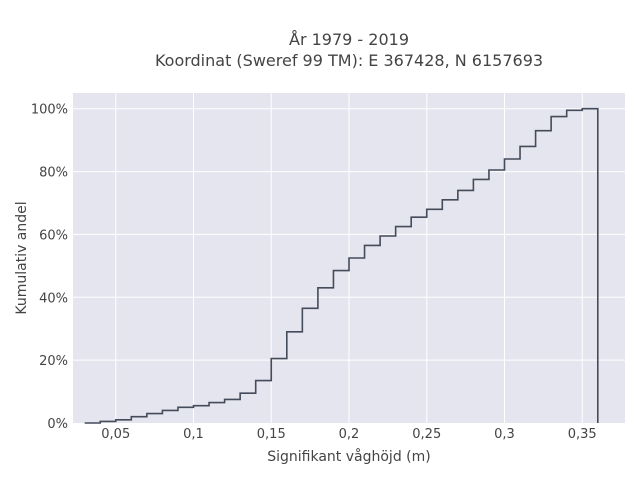  I want to click on x-tick-label: 0,2, so click(349, 434).